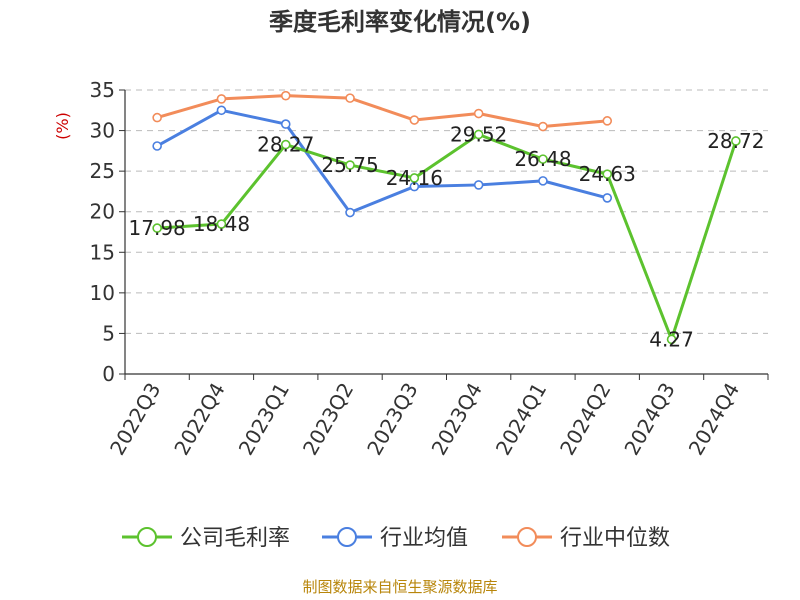  I want to click on x-tick-label: 2022Q3, so click(135, 419).